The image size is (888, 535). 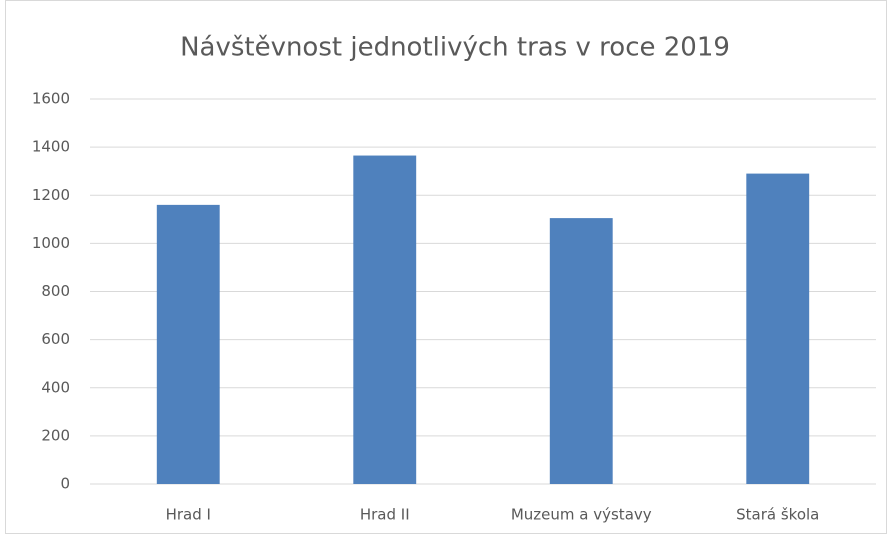 I want to click on y-tick-label: 1200, so click(x=51, y=195).